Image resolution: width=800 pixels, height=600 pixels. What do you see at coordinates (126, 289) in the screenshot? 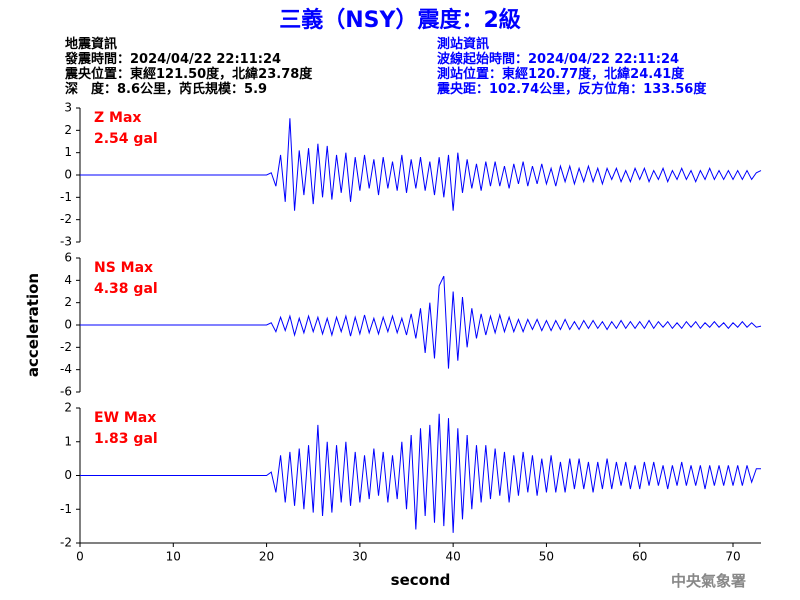
I see `annotation: 4.38 gal` at bounding box center [126, 289].